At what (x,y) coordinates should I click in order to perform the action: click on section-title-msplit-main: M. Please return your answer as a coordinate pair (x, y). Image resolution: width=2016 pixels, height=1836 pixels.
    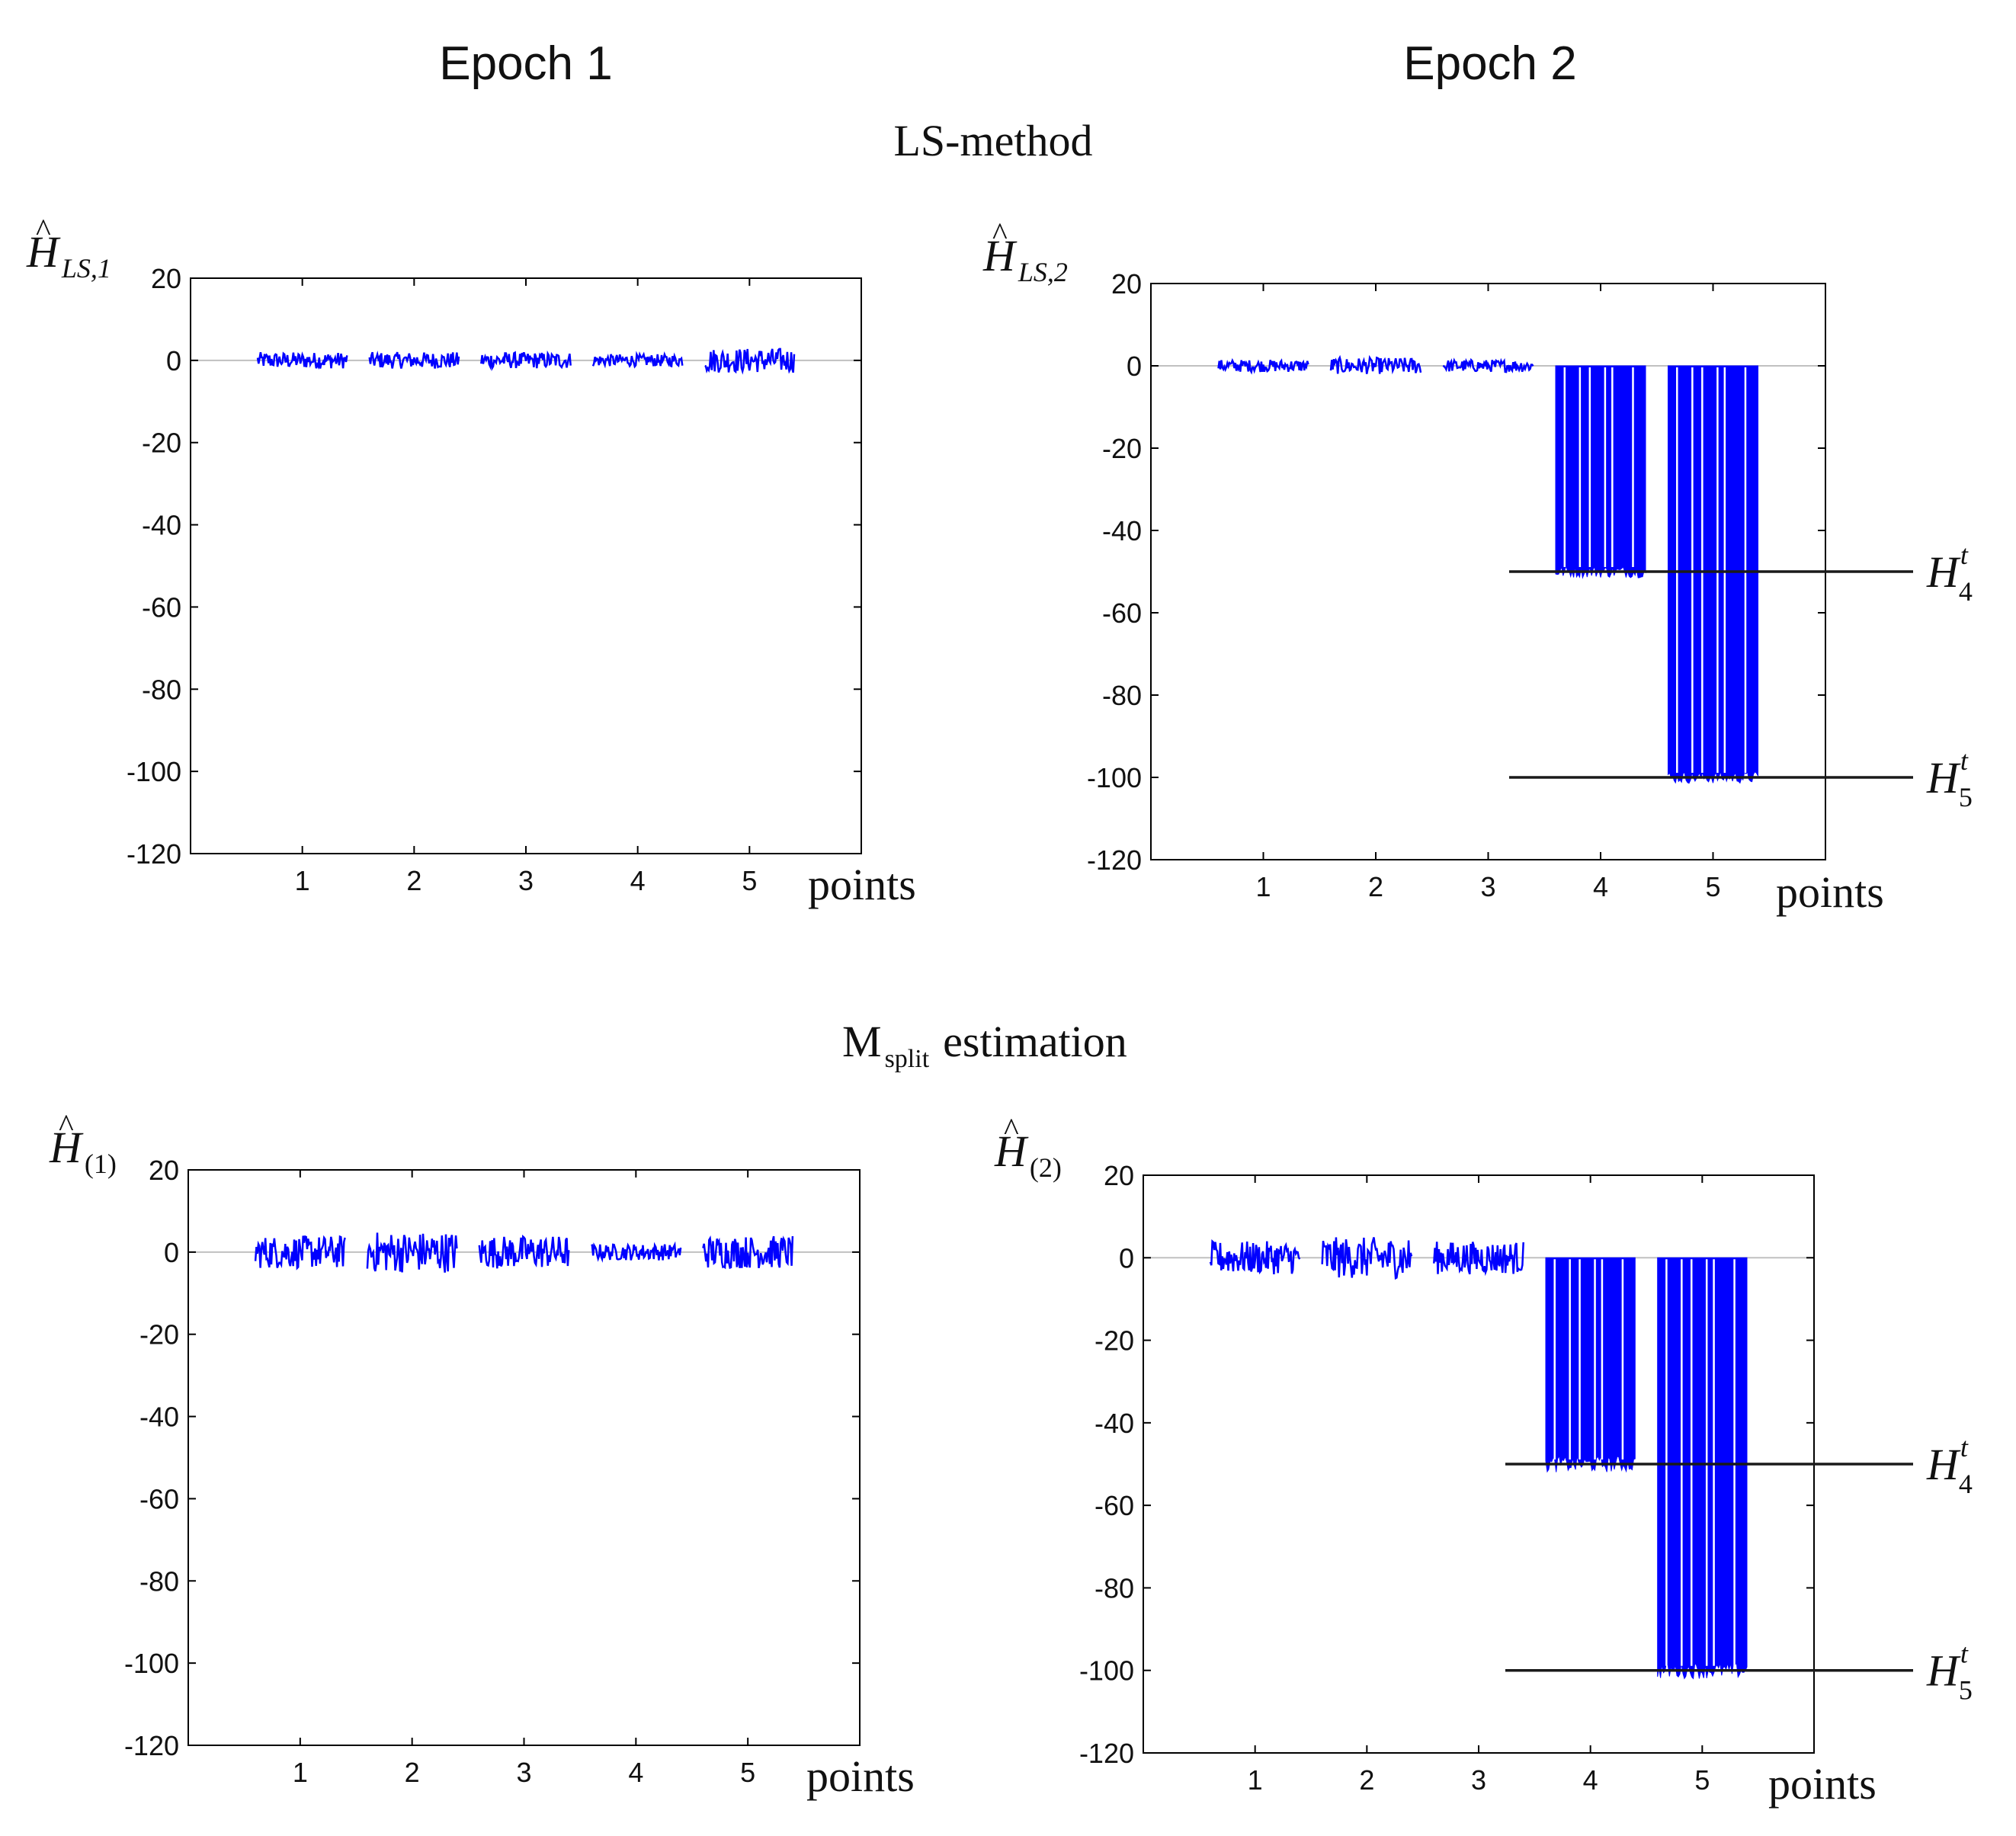
    Looking at the image, I should click on (862, 1041).